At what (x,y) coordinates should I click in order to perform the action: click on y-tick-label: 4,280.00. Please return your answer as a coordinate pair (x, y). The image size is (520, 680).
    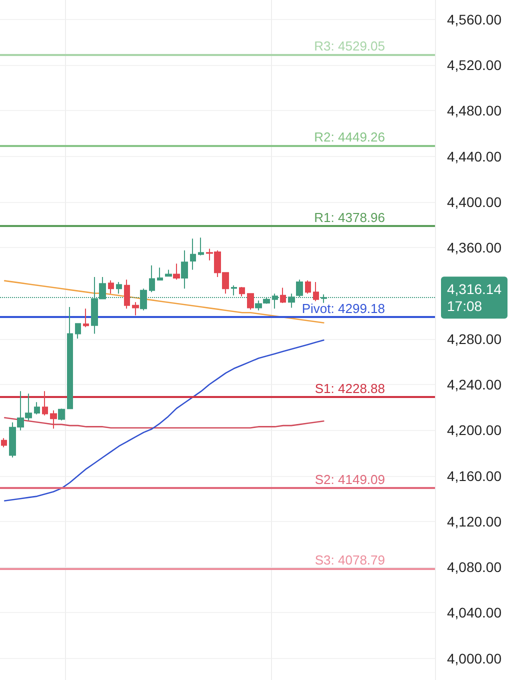
    Looking at the image, I should click on (474, 338).